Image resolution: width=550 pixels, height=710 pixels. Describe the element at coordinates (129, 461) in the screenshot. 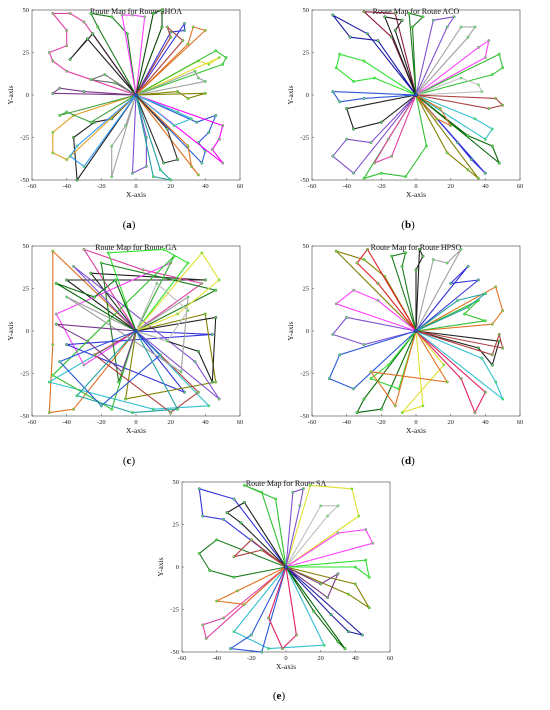

I see `caption-c: (c)` at that location.